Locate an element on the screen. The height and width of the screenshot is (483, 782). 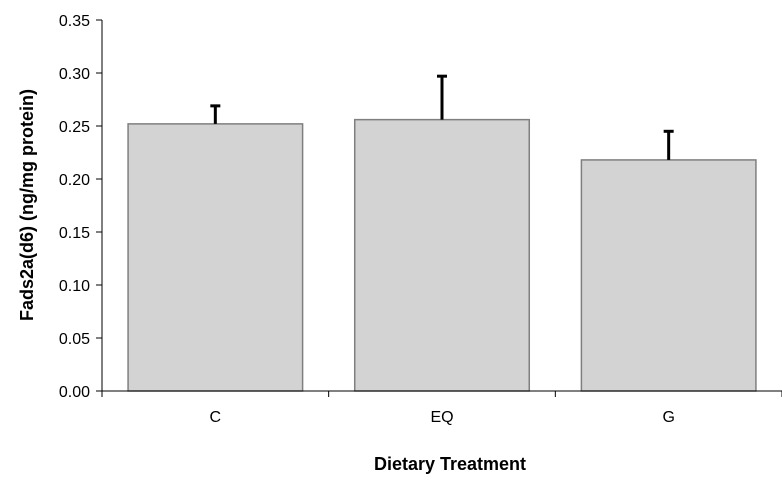
y-tick-label: 0.30 is located at coordinates (74, 74).